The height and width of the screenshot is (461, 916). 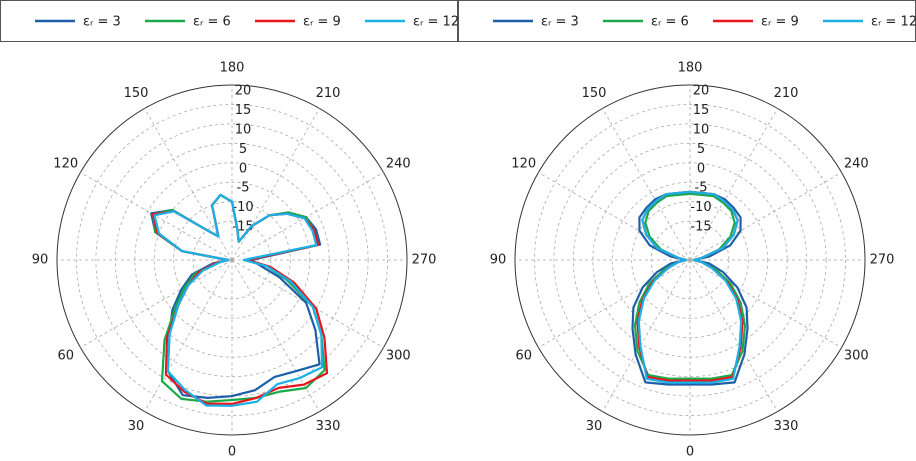 I want to click on legend-box, so click(x=229, y=21).